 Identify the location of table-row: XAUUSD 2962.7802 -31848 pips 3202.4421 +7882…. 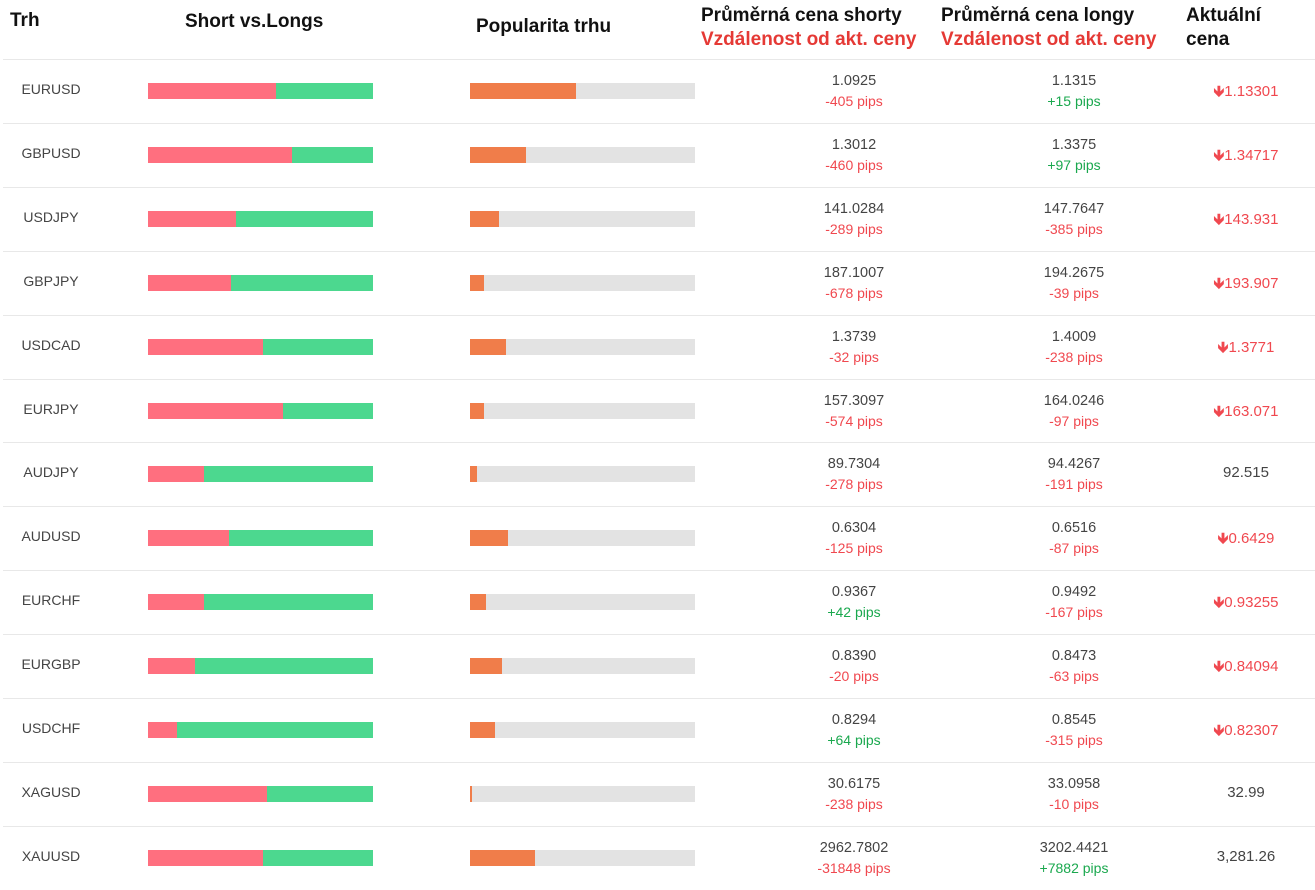
(659, 857).